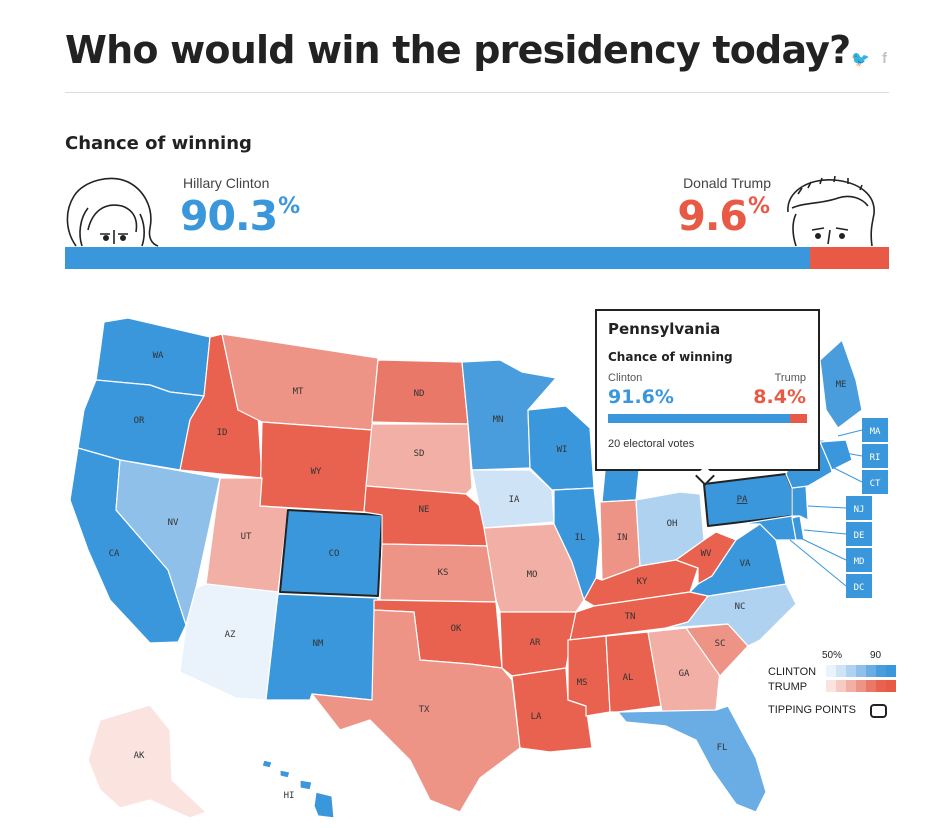 Image resolution: width=951 pixels, height=828 pixels. Describe the element at coordinates (884, 58) in the screenshot. I see `facebook-icon: f` at that location.